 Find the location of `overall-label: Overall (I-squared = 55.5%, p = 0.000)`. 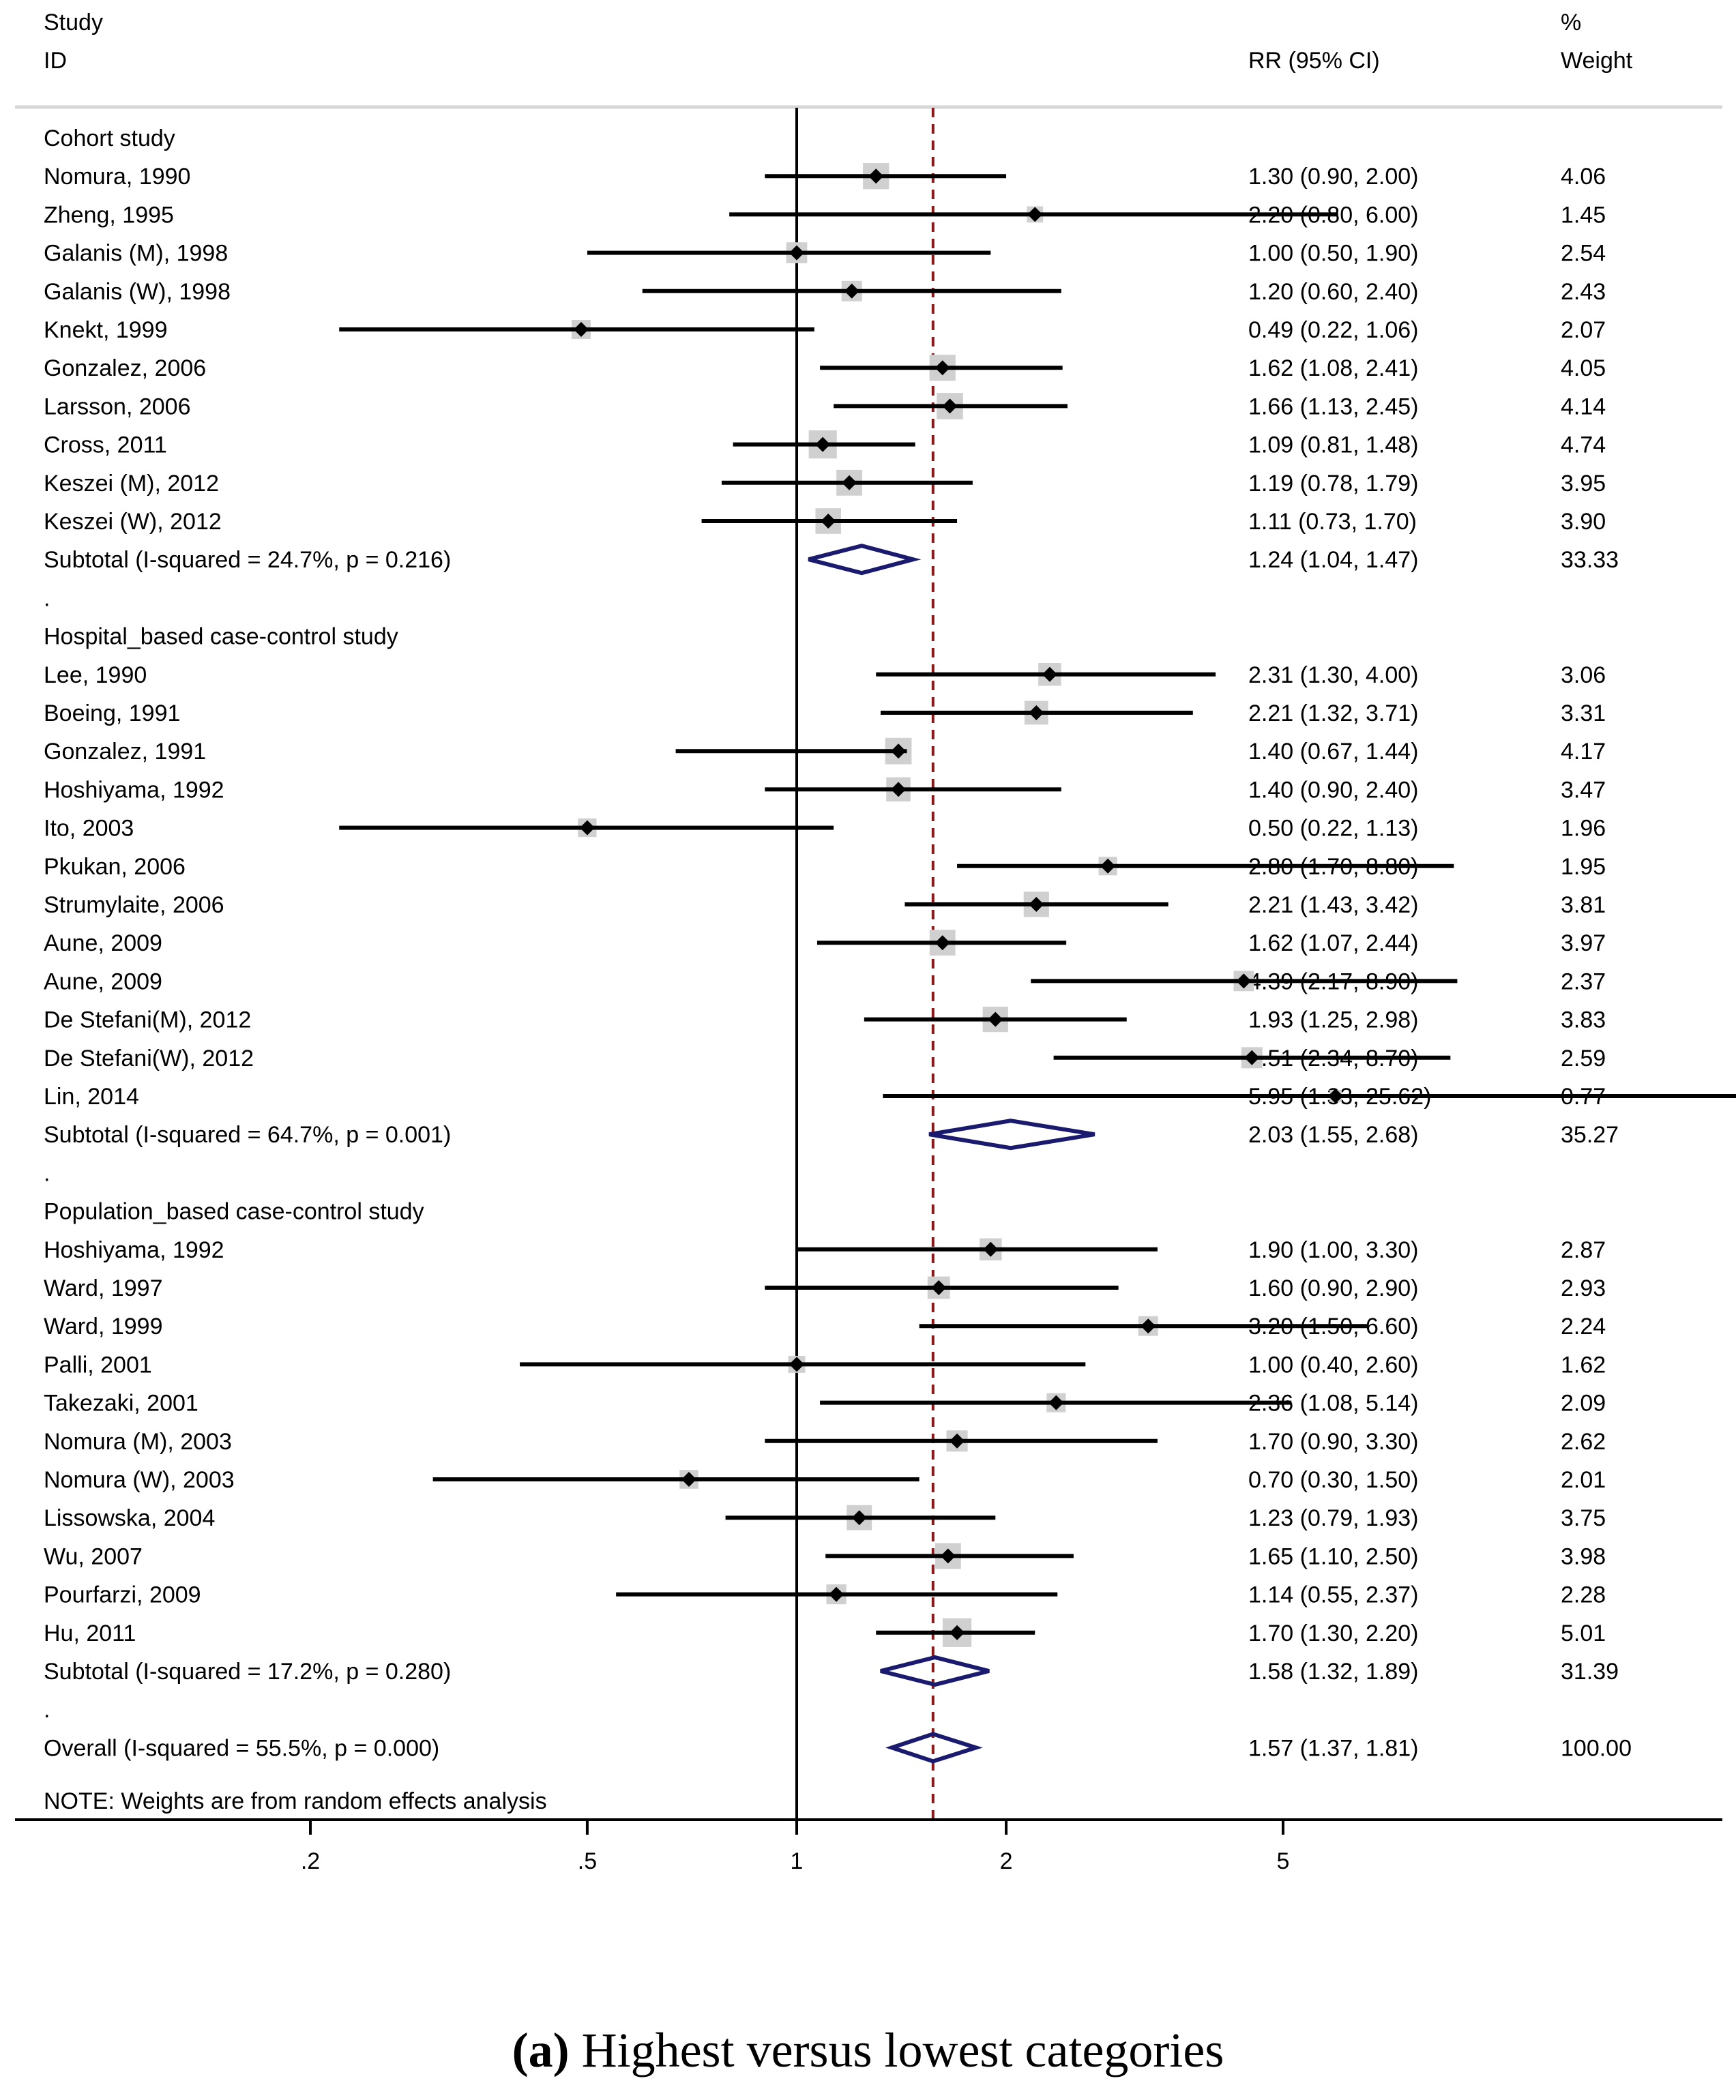

overall-label: Overall (I-squared = 55.5%, p = 0.000) is located at coordinates (242, 1748).